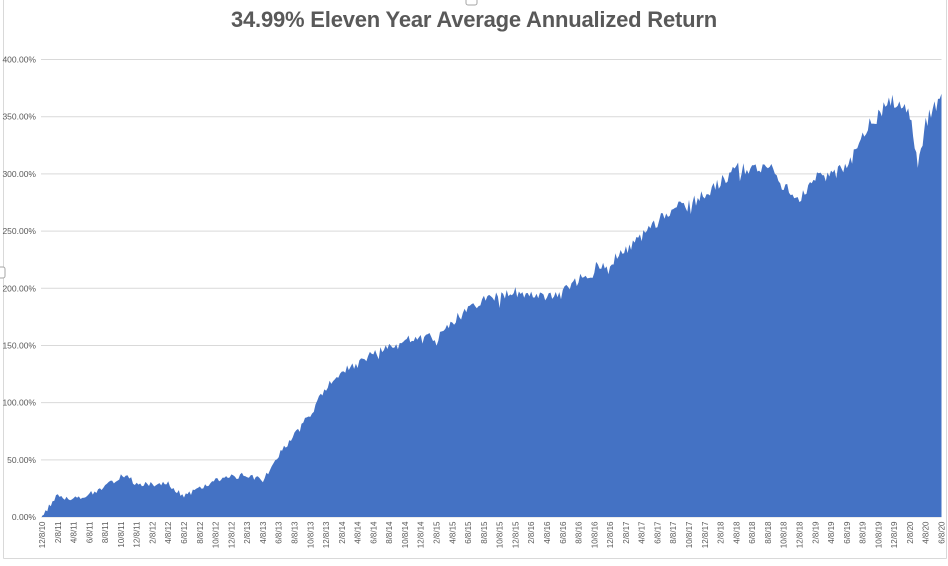  Describe the element at coordinates (847, 532) in the screenshot. I see `x-axis-label: 6/8/19` at that location.